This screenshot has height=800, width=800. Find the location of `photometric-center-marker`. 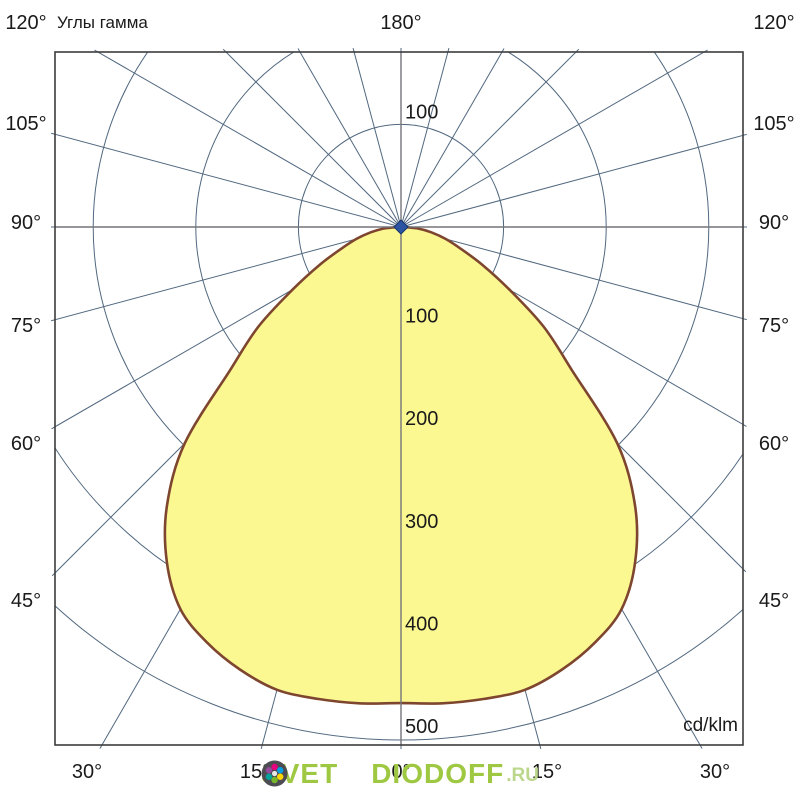

photometric-center-marker is located at coordinates (401, 227).